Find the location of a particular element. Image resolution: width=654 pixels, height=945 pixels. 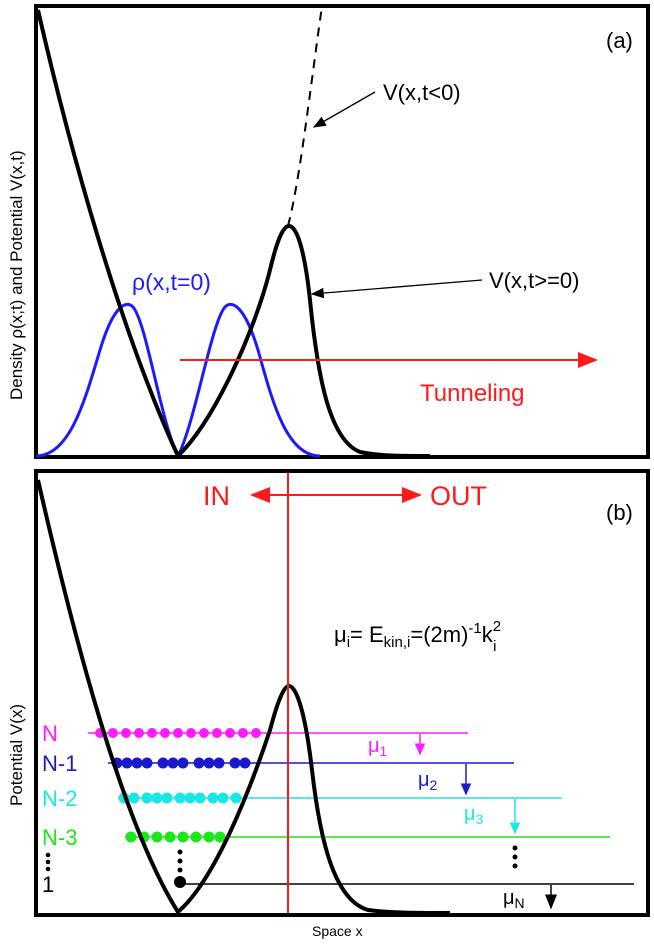

level-label-n1: N-1 is located at coordinates (59, 763).